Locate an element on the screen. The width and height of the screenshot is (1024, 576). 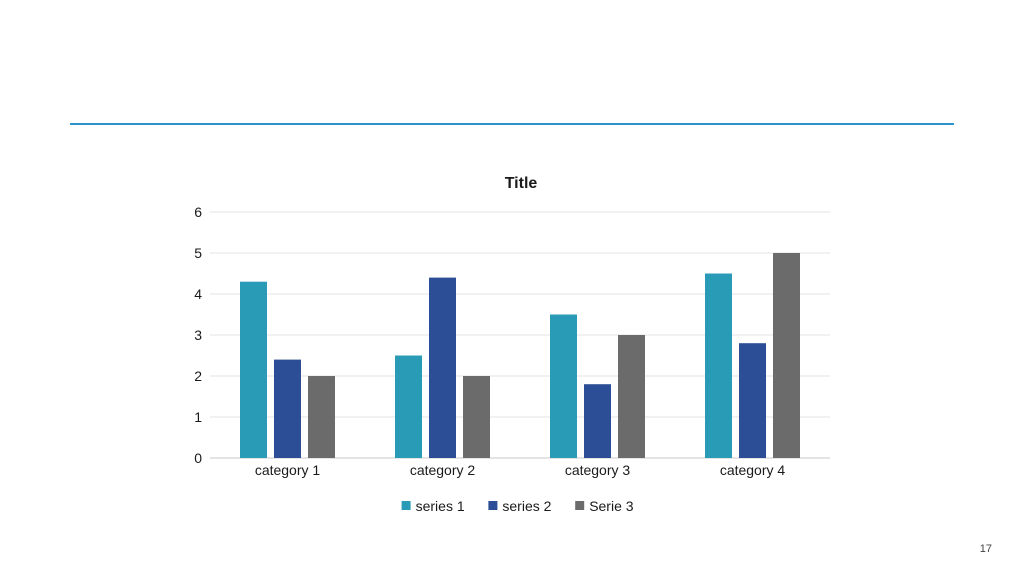
y-tick-label: 4 is located at coordinates (198, 294).